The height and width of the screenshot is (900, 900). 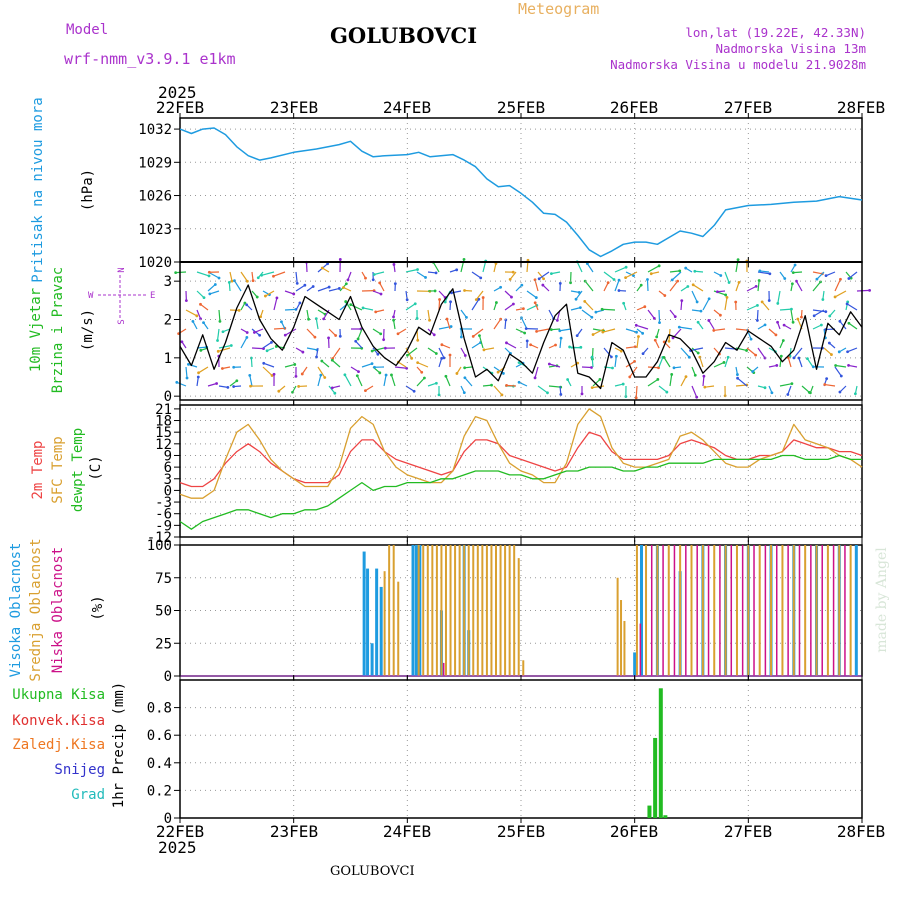 What do you see at coordinates (78, 470) in the screenshot?
I see `temp-axis-title-3: dewpt Temp` at bounding box center [78, 470].